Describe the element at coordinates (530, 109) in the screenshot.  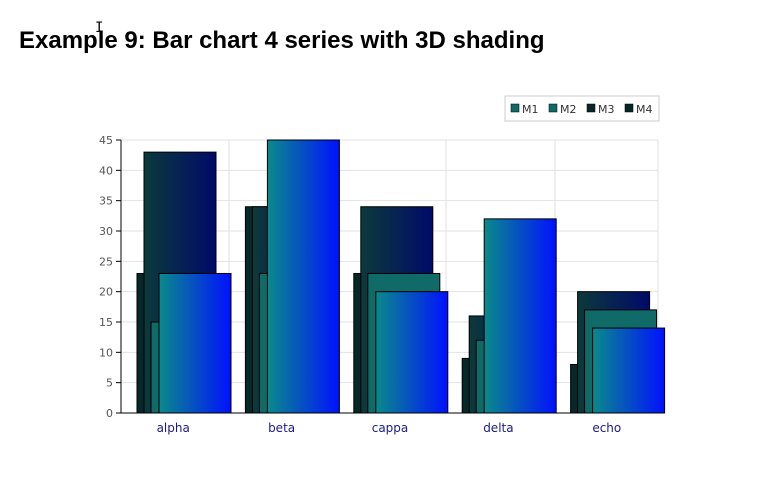
I see `legend-label: M1` at that location.